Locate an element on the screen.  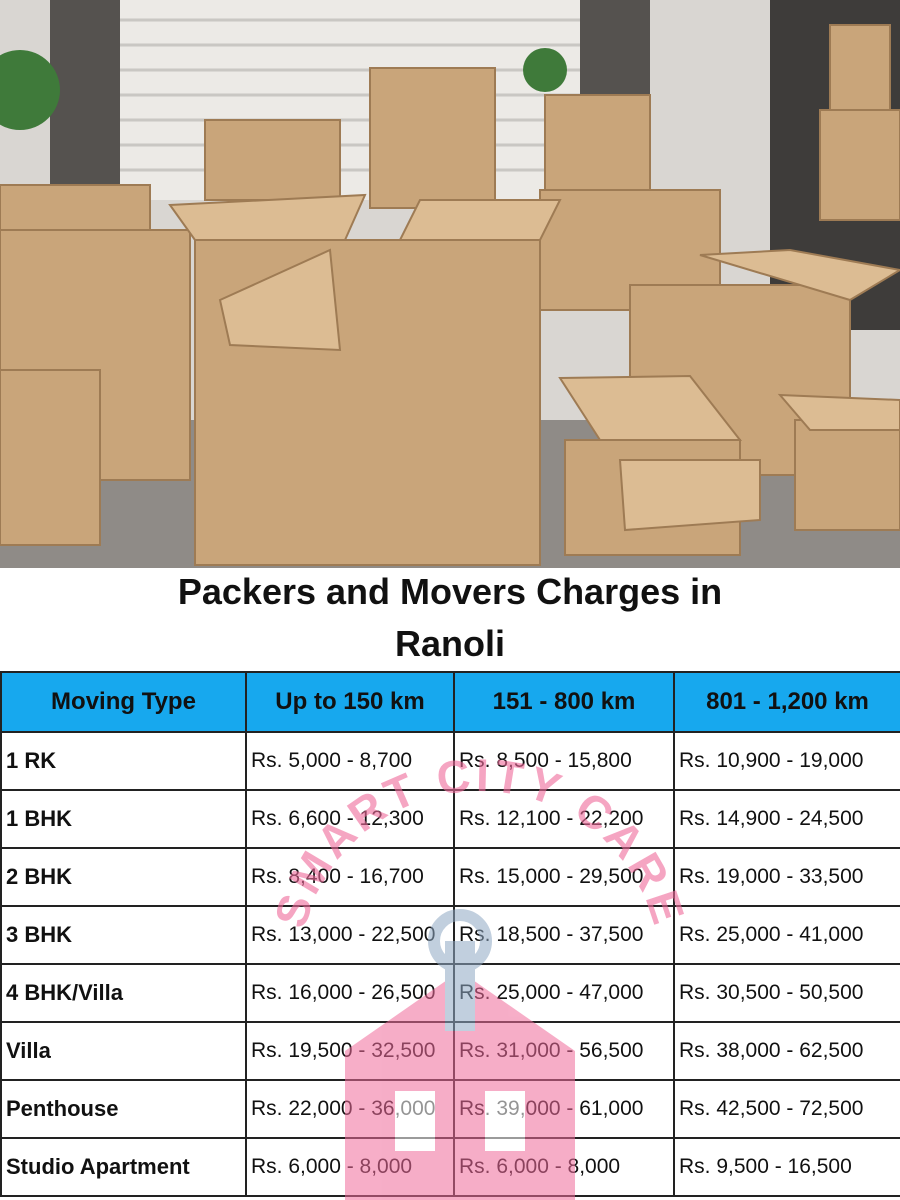
price-cell: Rs. 6,600 - 12,300 is located at coordinates (350, 819).